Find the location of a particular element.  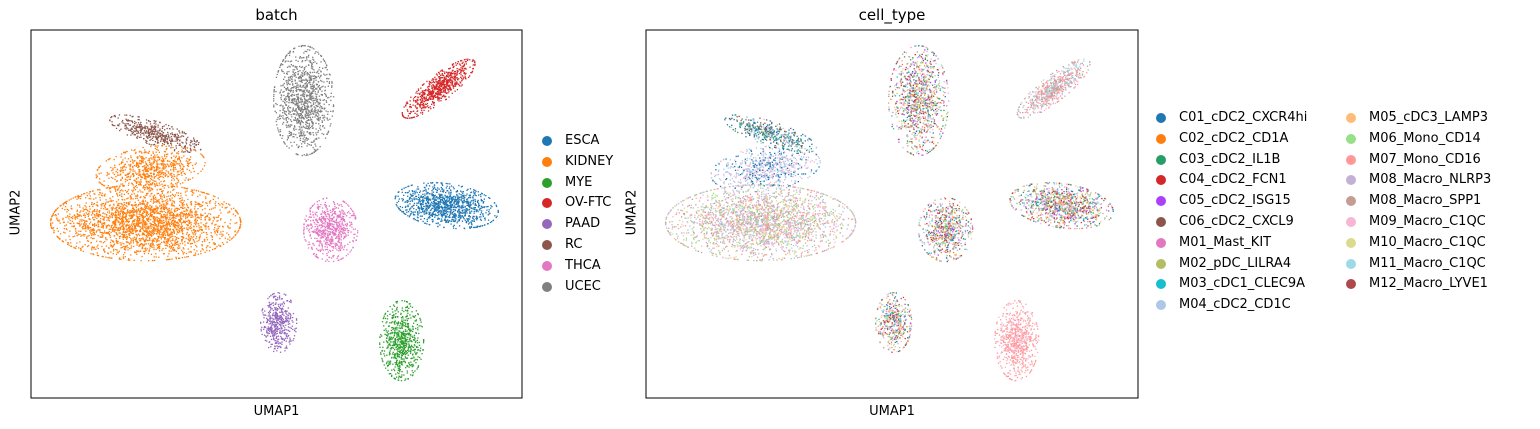

legend-label: C05_cDC2_ISG15 is located at coordinates (1235, 201).